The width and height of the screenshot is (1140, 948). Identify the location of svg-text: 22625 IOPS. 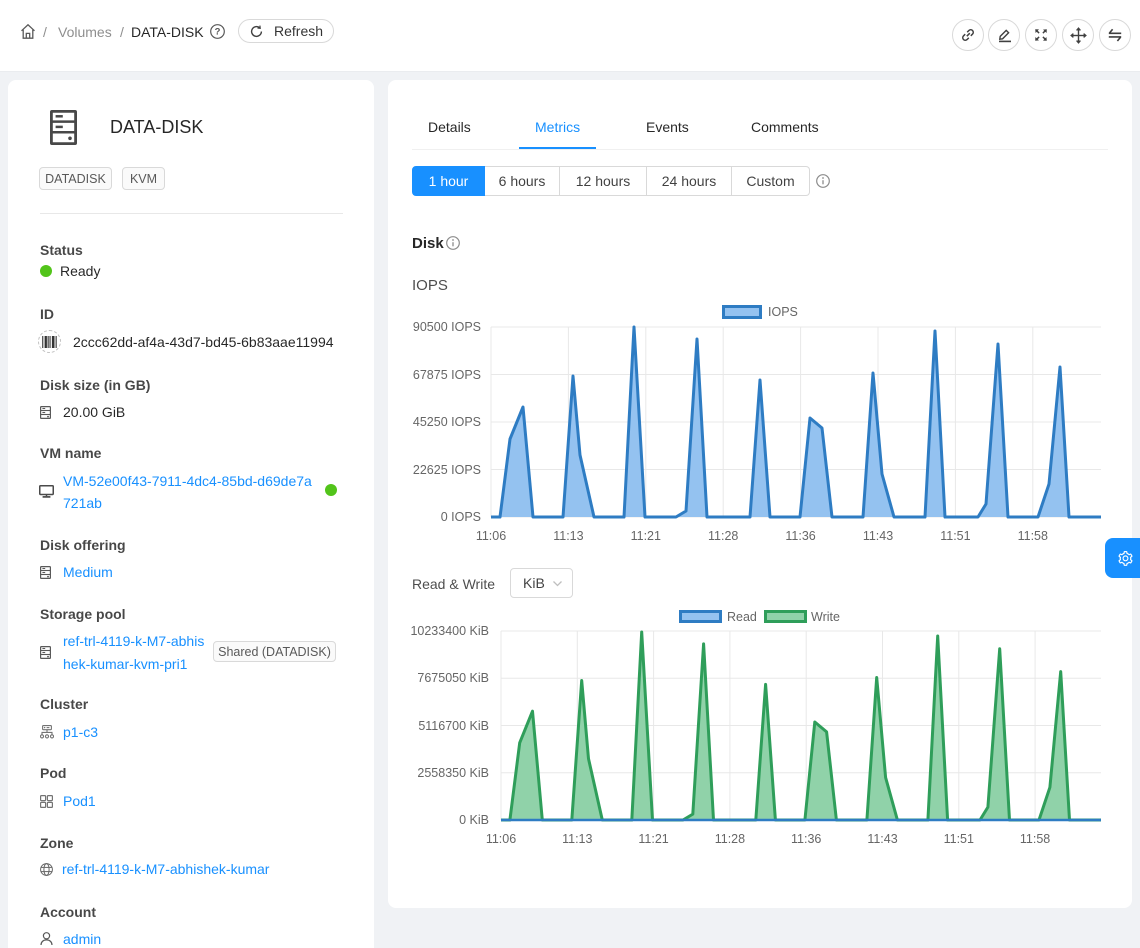
(447, 470).